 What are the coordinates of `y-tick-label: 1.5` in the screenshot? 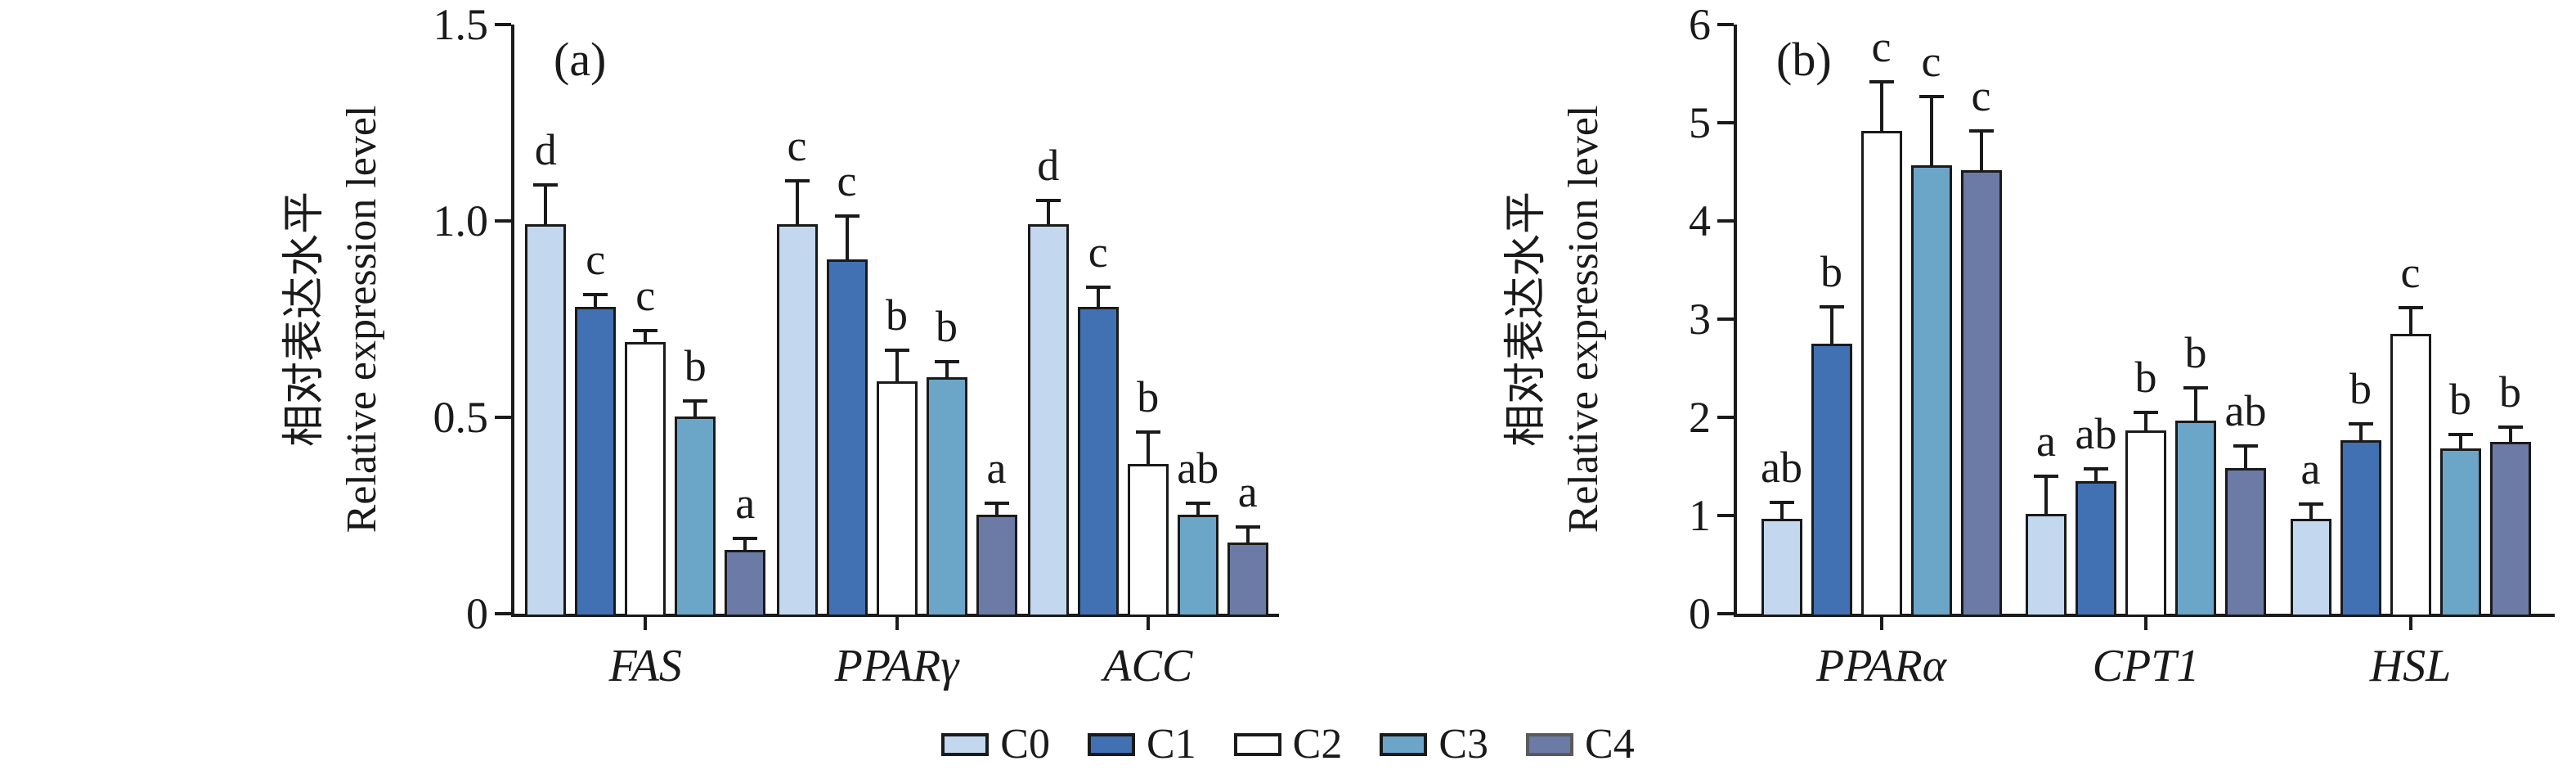 It's located at (461, 24).